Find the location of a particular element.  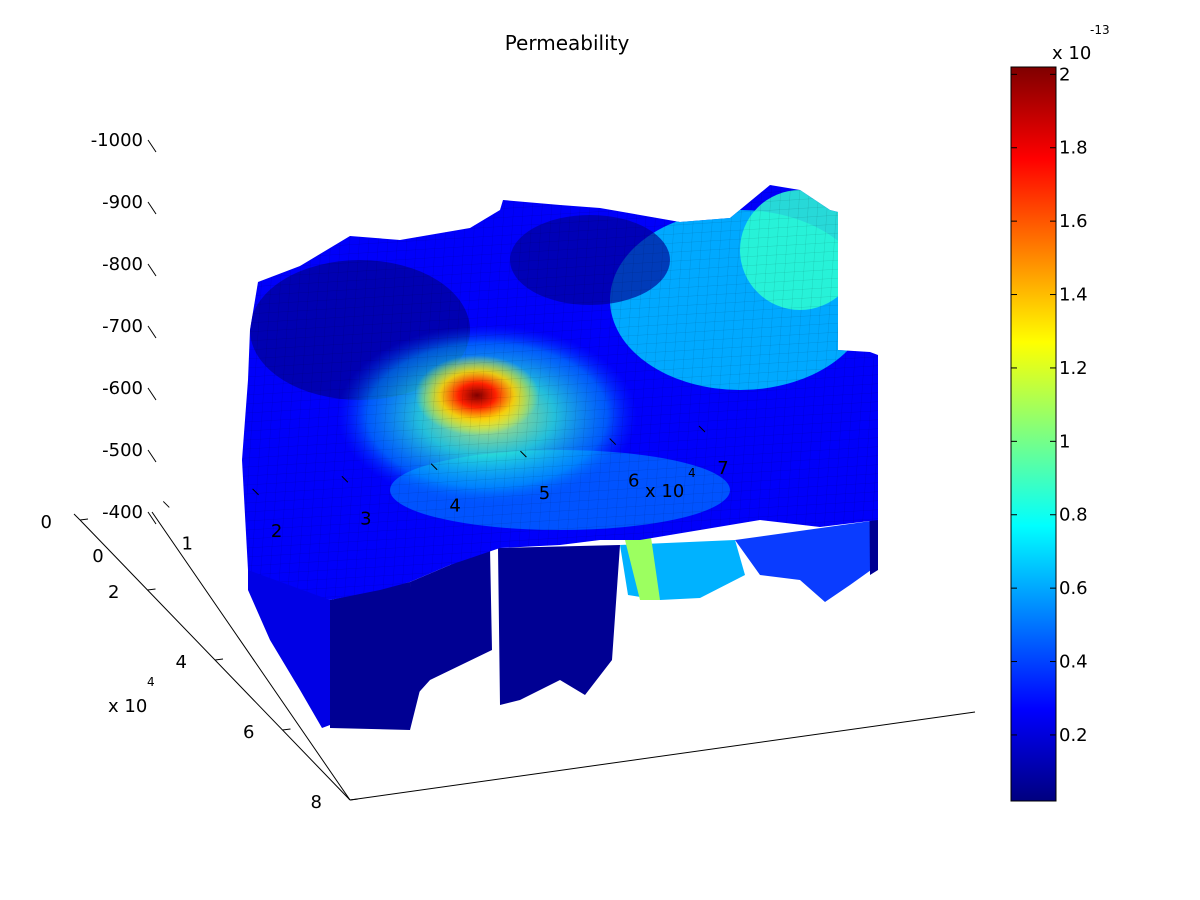

y-multiplier-label: x 10 is located at coordinates (127, 706).